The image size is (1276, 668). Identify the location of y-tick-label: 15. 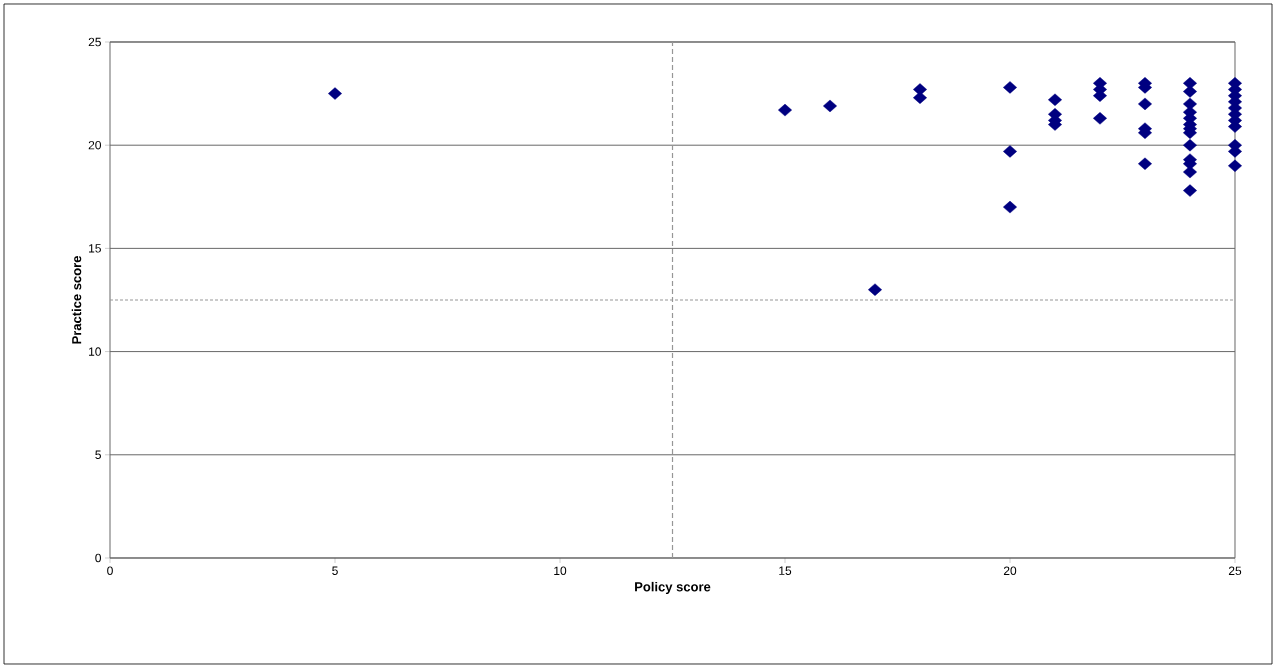
(95, 248).